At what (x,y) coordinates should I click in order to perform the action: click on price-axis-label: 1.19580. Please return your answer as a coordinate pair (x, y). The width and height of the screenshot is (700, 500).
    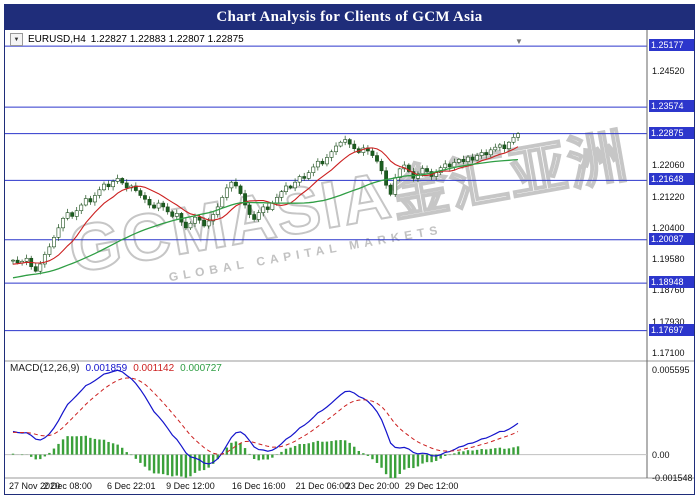
    Looking at the image, I should click on (668, 259).